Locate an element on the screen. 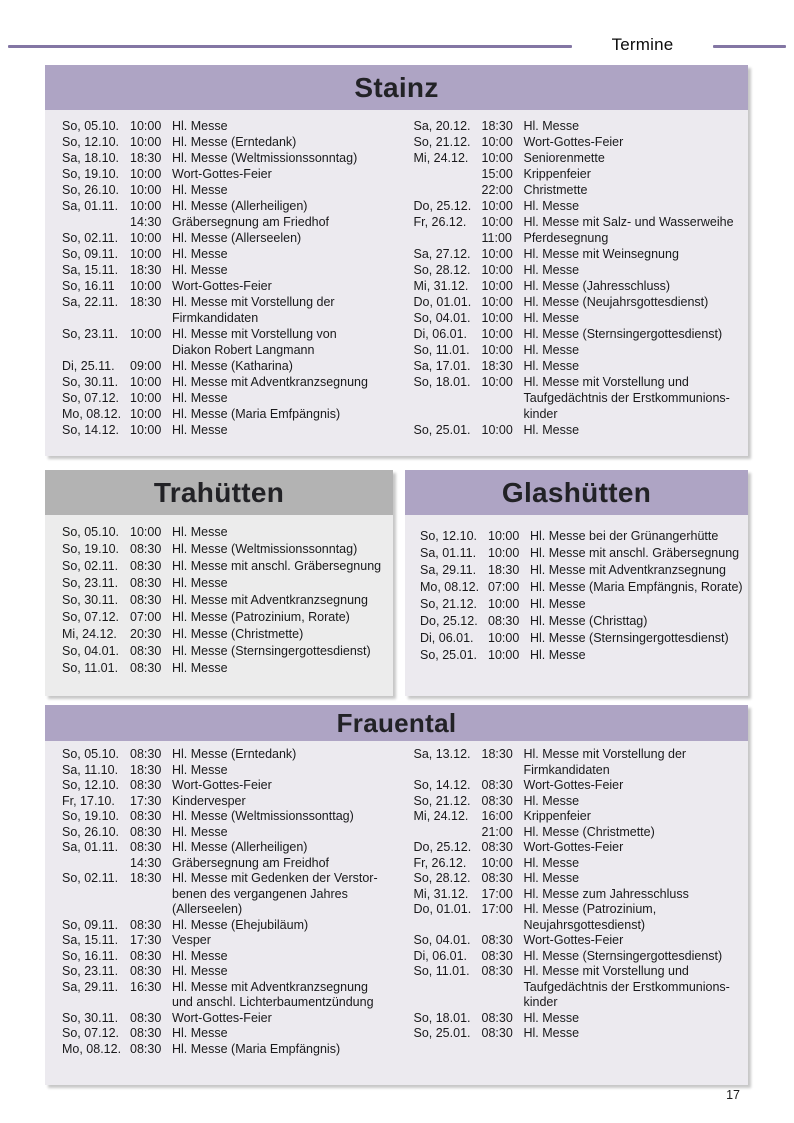  event-date: So, 07.12. is located at coordinates (90, 1033).